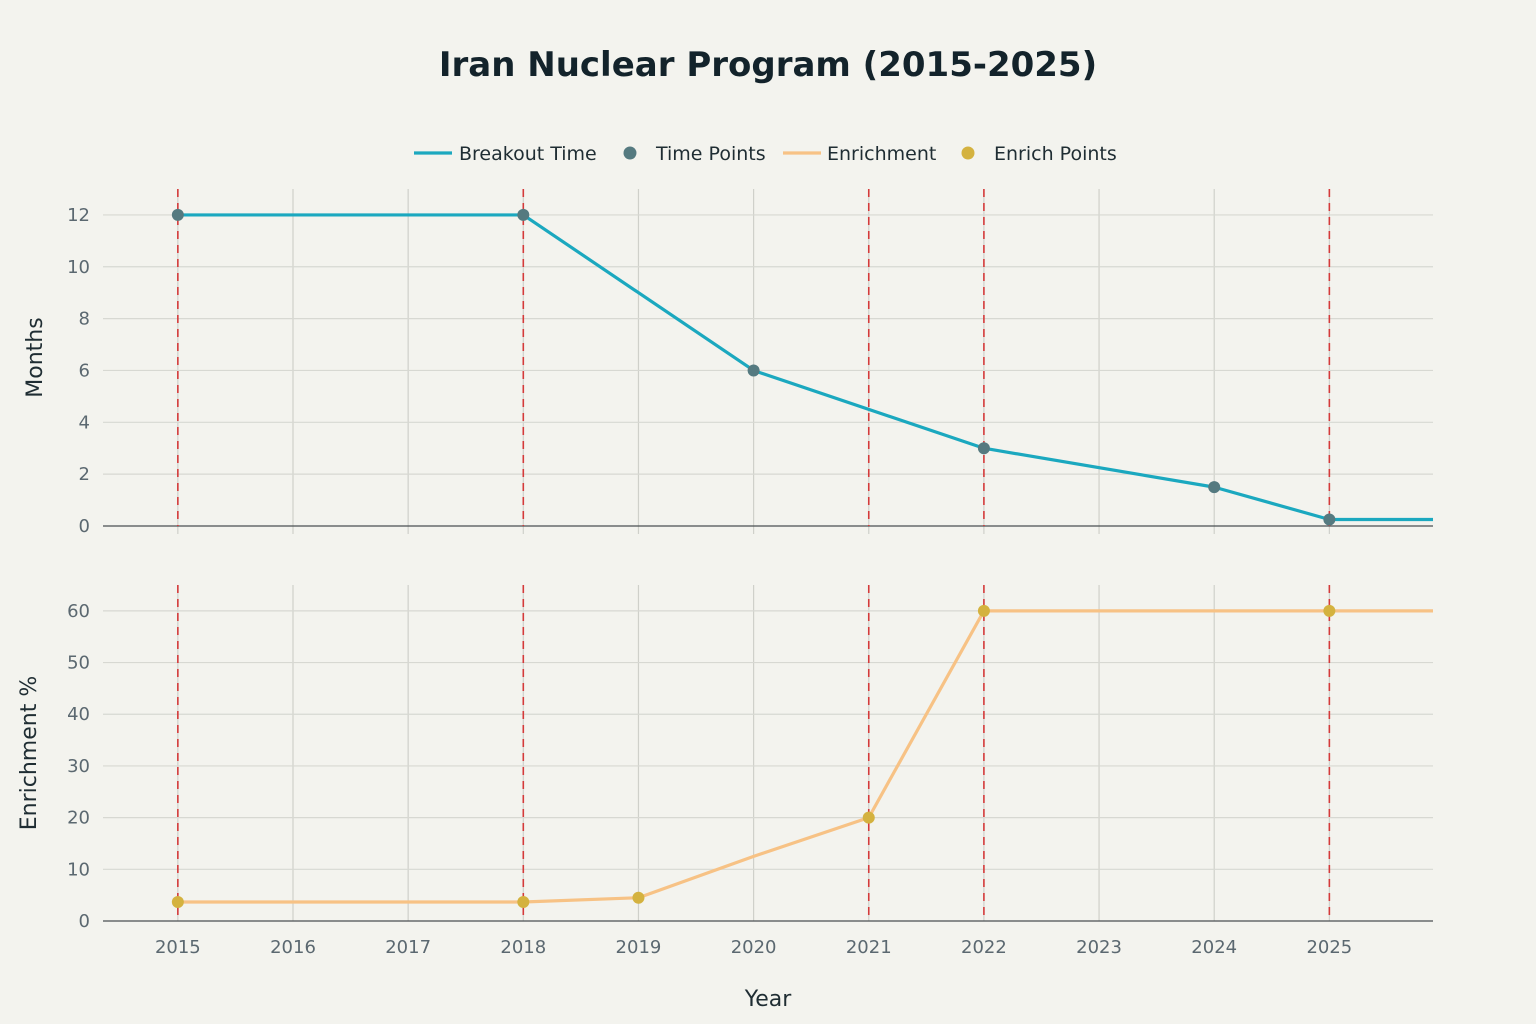  What do you see at coordinates (1214, 947) in the screenshot?
I see `x-tick-label: 2024` at bounding box center [1214, 947].